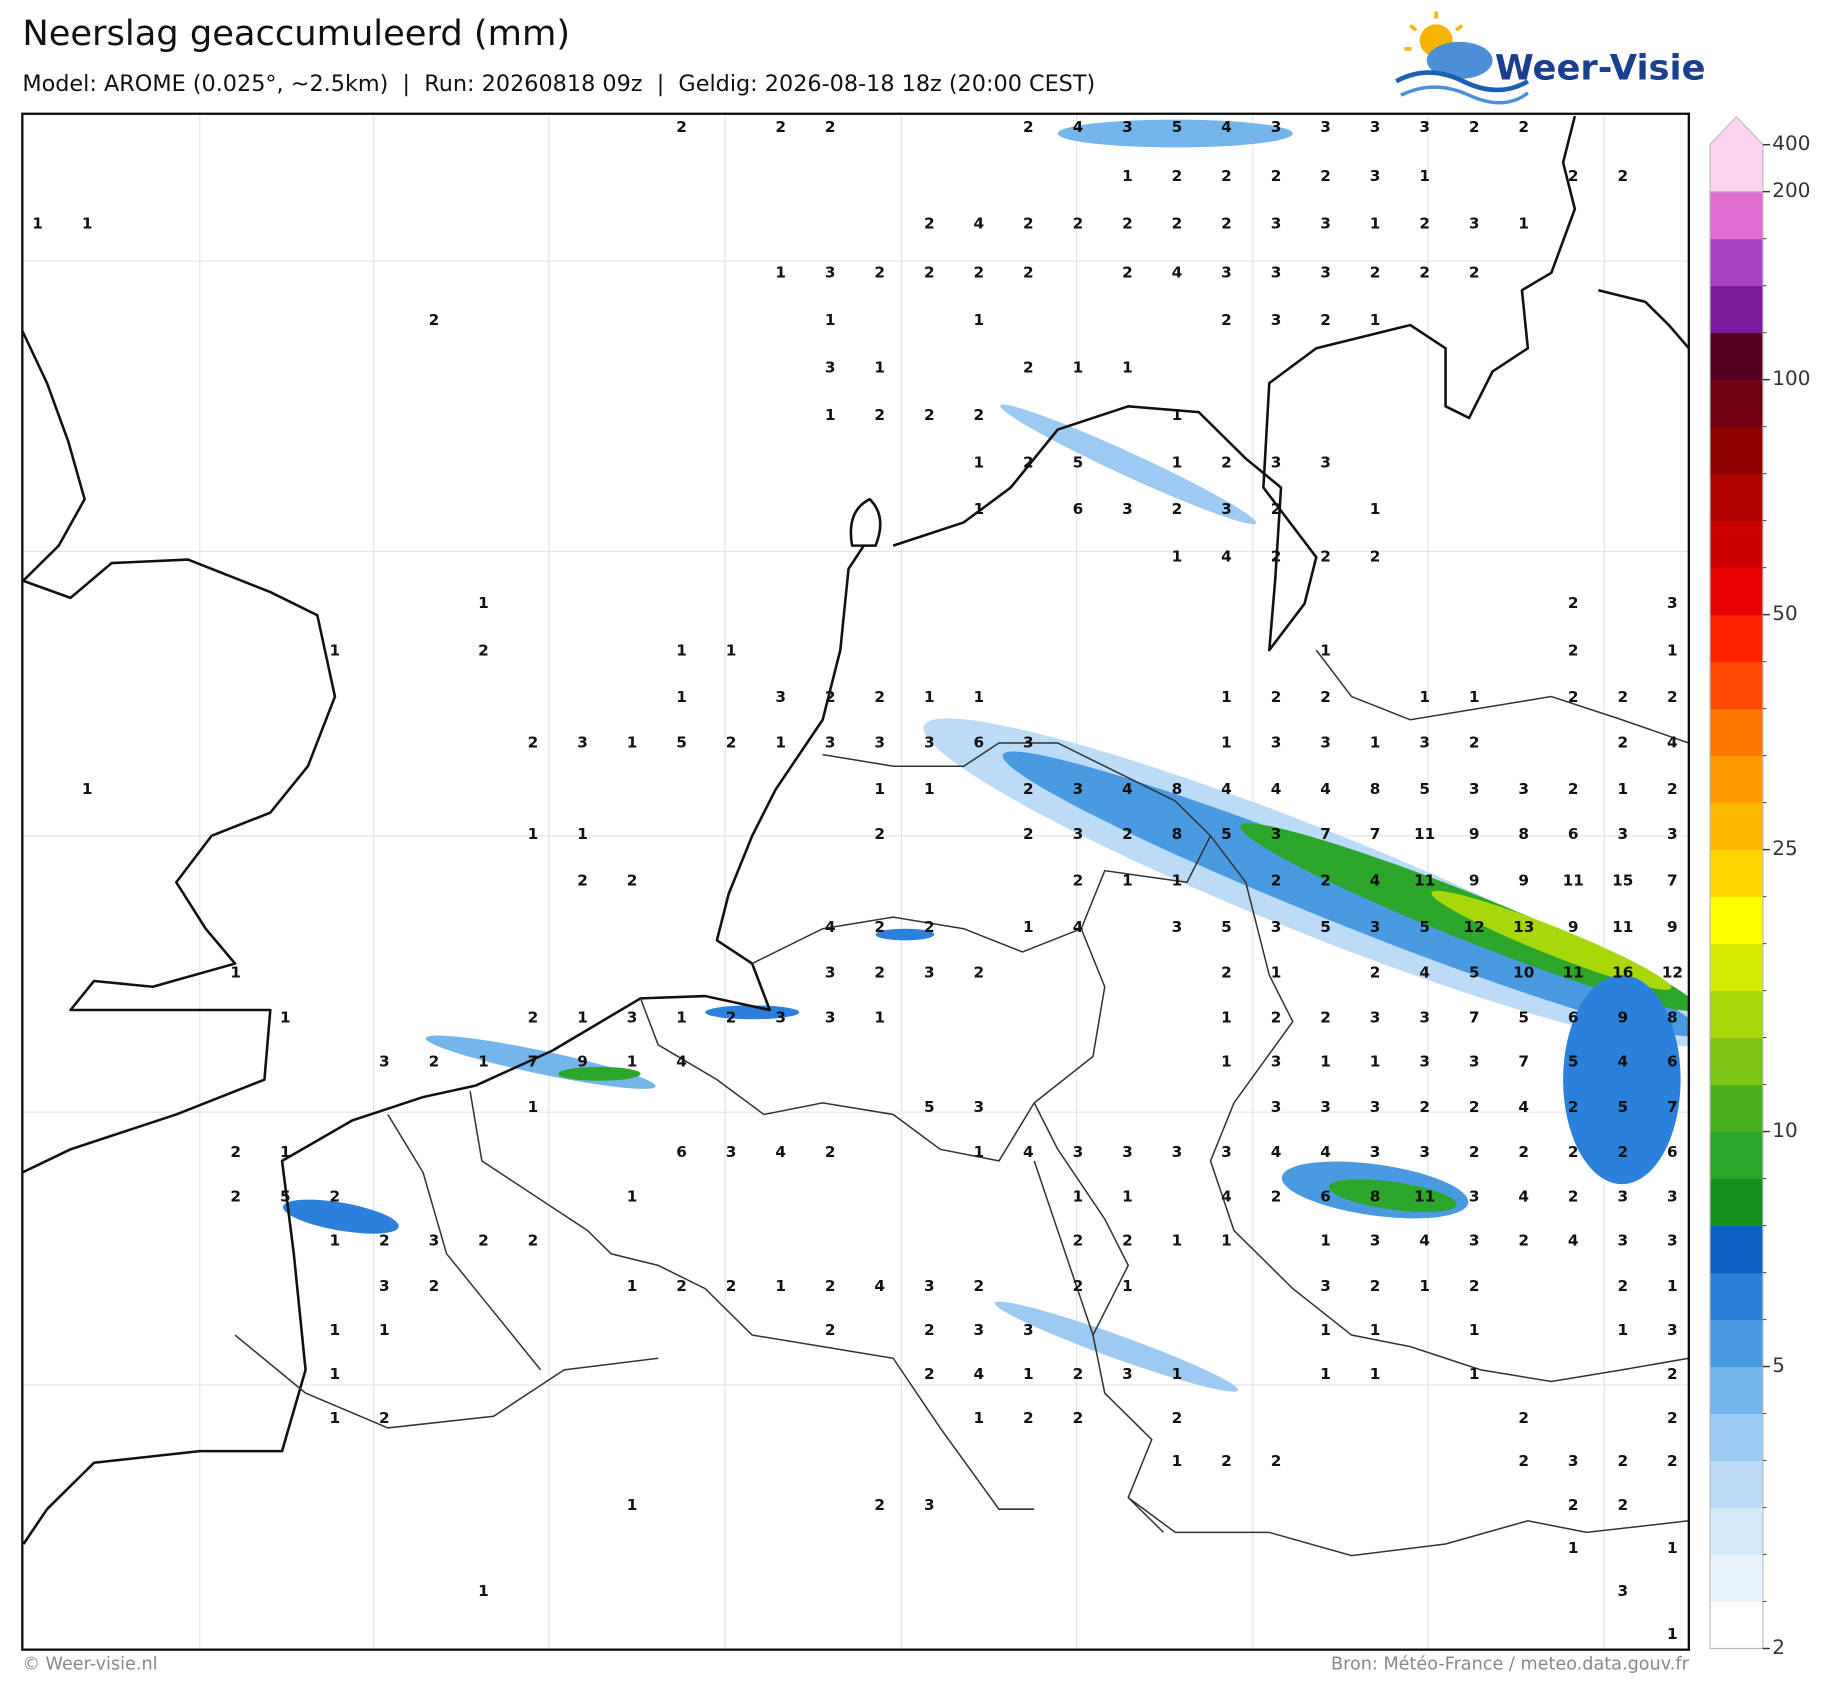  What do you see at coordinates (1464, 95) in the screenshot?
I see `logo-wave` at bounding box center [1464, 95].